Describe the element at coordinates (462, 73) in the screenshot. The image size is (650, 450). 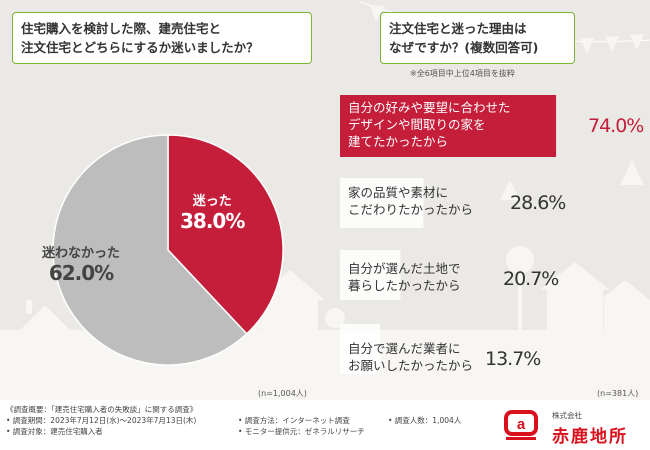
I see `footnote-top5: ※全6項目中上位4項目を抜粋` at that location.